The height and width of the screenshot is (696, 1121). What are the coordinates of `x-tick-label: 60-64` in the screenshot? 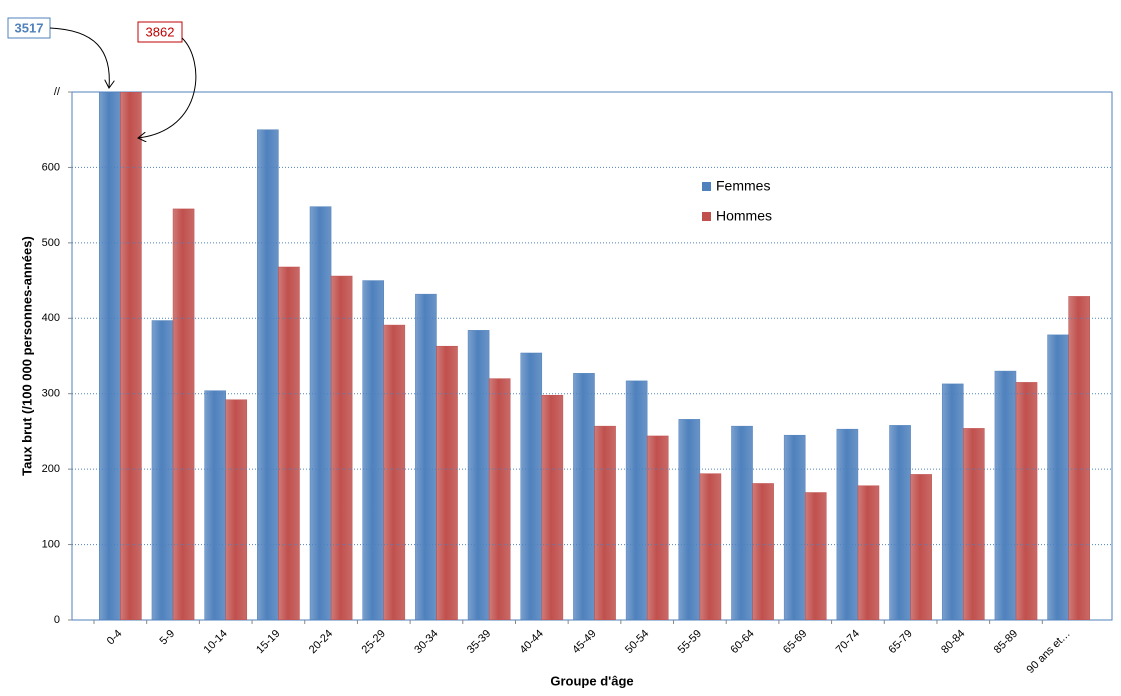 It's located at (742, 642).